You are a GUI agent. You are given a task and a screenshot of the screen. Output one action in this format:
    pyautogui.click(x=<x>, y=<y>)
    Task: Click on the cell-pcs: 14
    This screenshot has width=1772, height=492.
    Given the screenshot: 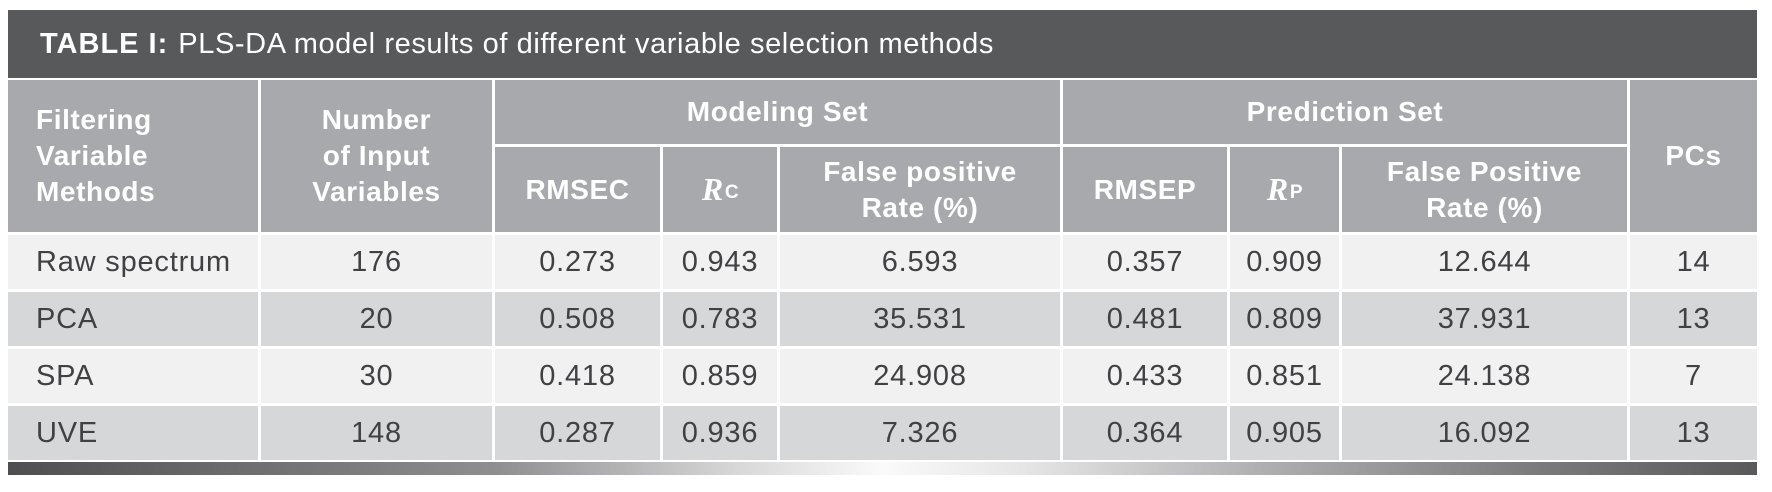 What is the action you would take?
    pyautogui.click(x=1693, y=262)
    